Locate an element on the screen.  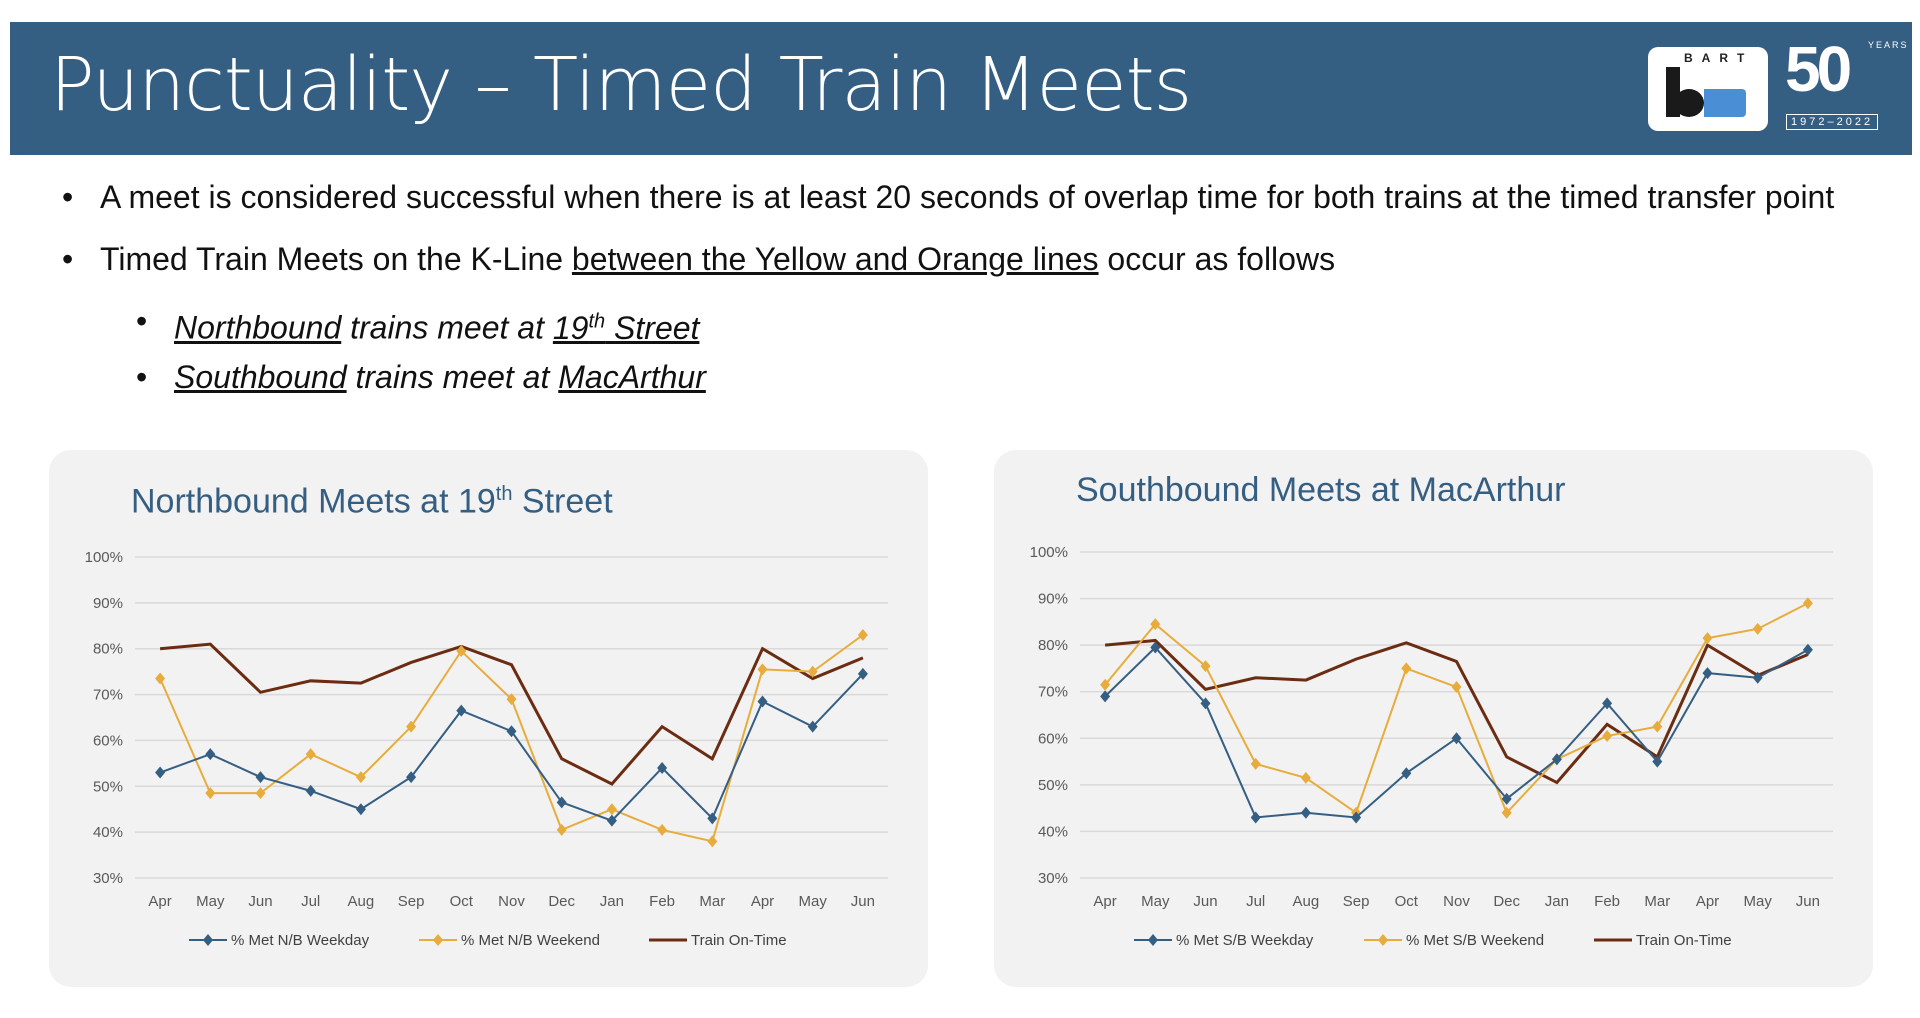
y-tick-label: 30% is located at coordinates (108, 878).